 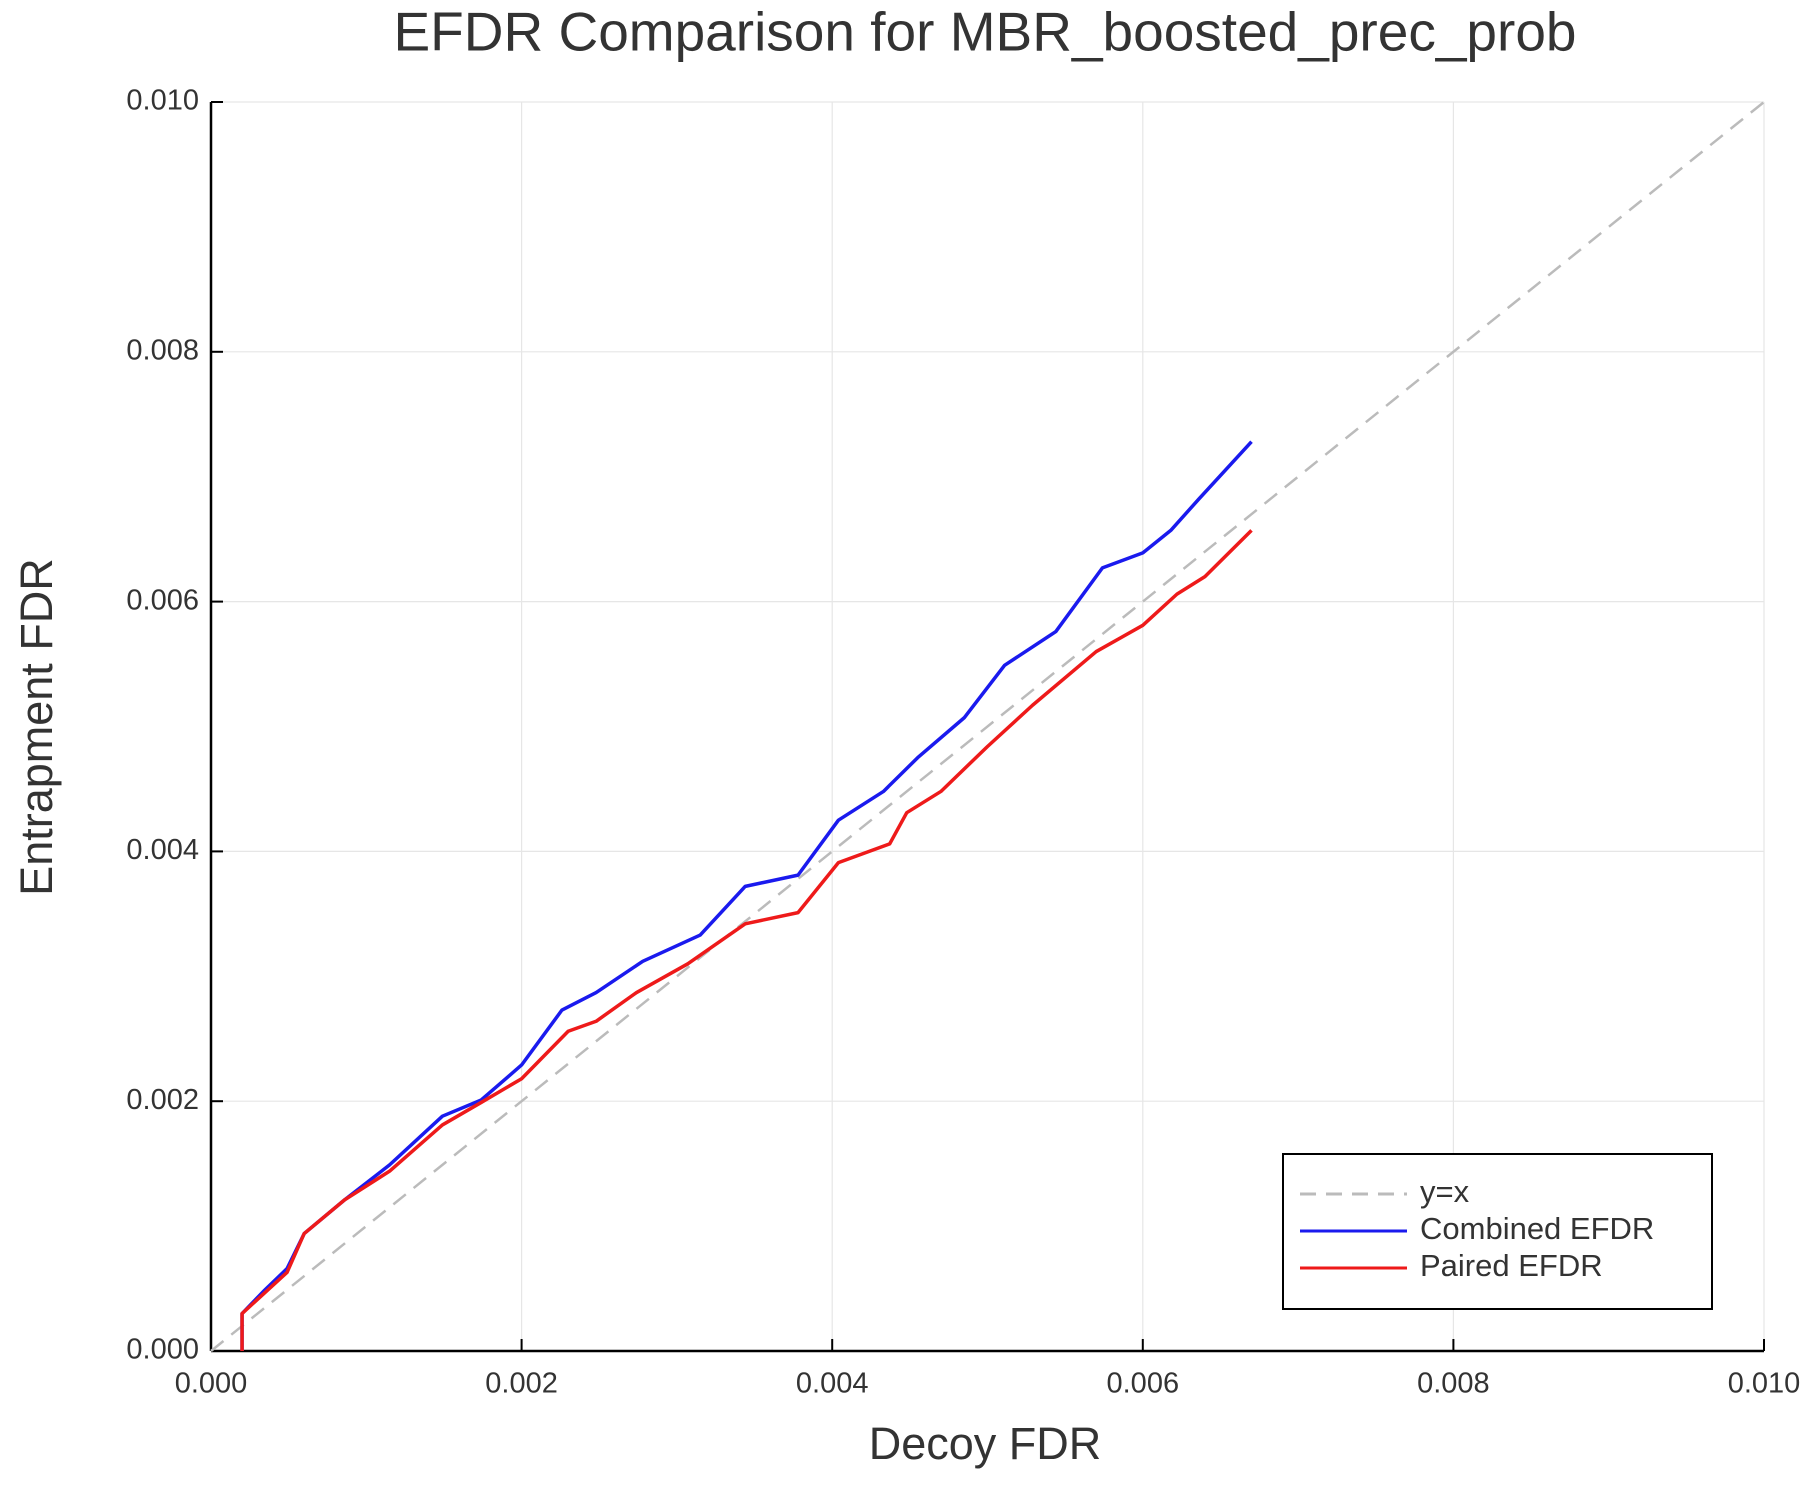 What do you see at coordinates (211, 1384) in the screenshot?
I see `x-tick-label: 0.000` at bounding box center [211, 1384].